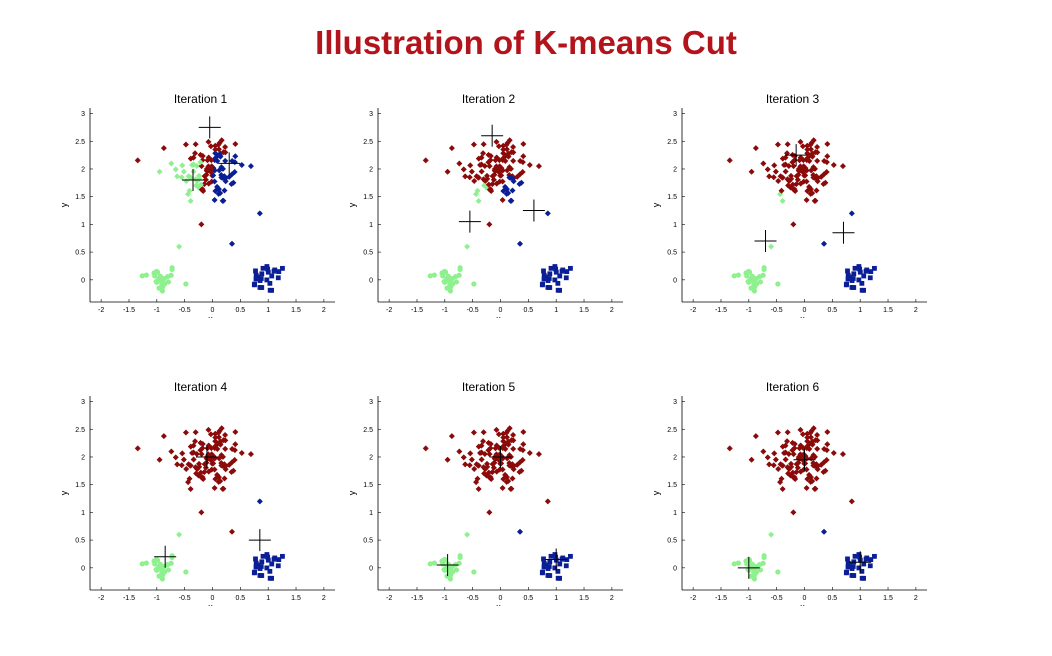 The image size is (1052, 656). Describe the element at coordinates (528, 310) in the screenshot. I see `x-tick-label: 0.5` at that location.